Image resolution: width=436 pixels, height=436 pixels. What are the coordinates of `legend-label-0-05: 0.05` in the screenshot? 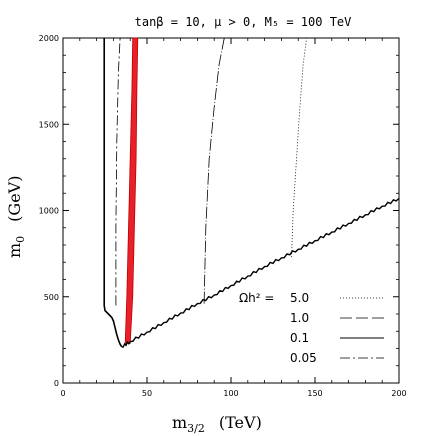 It's located at (303, 358).